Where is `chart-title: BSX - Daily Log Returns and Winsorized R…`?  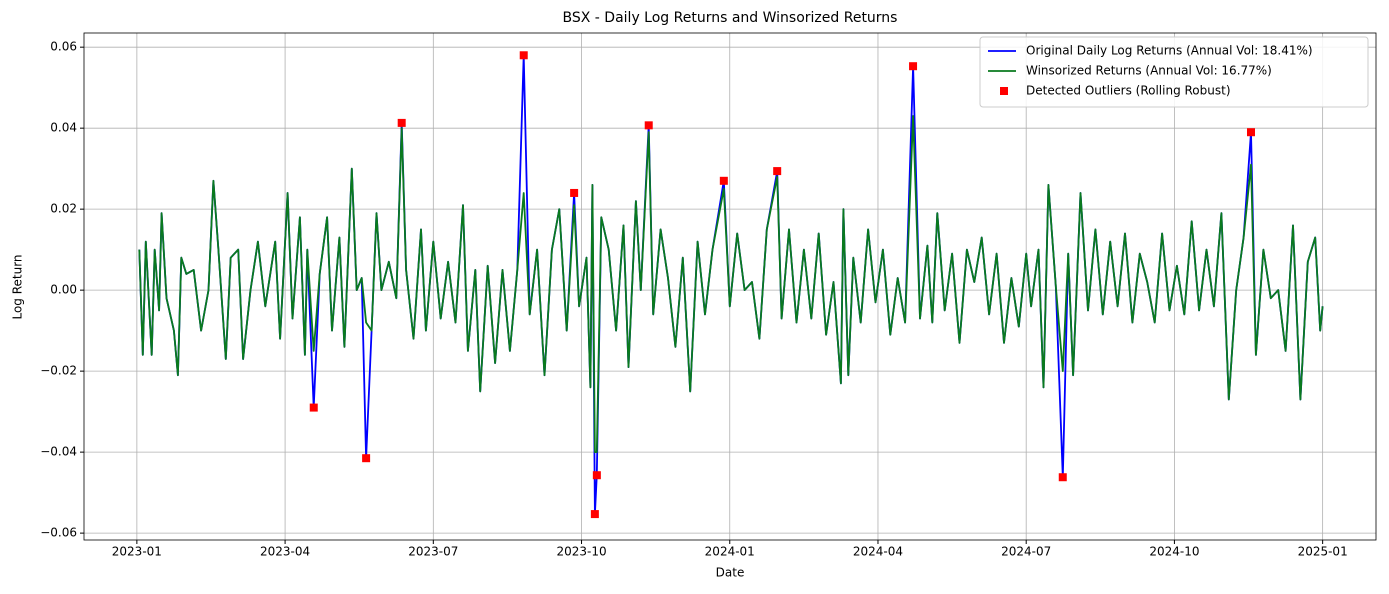 chart-title: BSX - Daily Log Returns and Winsorized R… is located at coordinates (730, 18).